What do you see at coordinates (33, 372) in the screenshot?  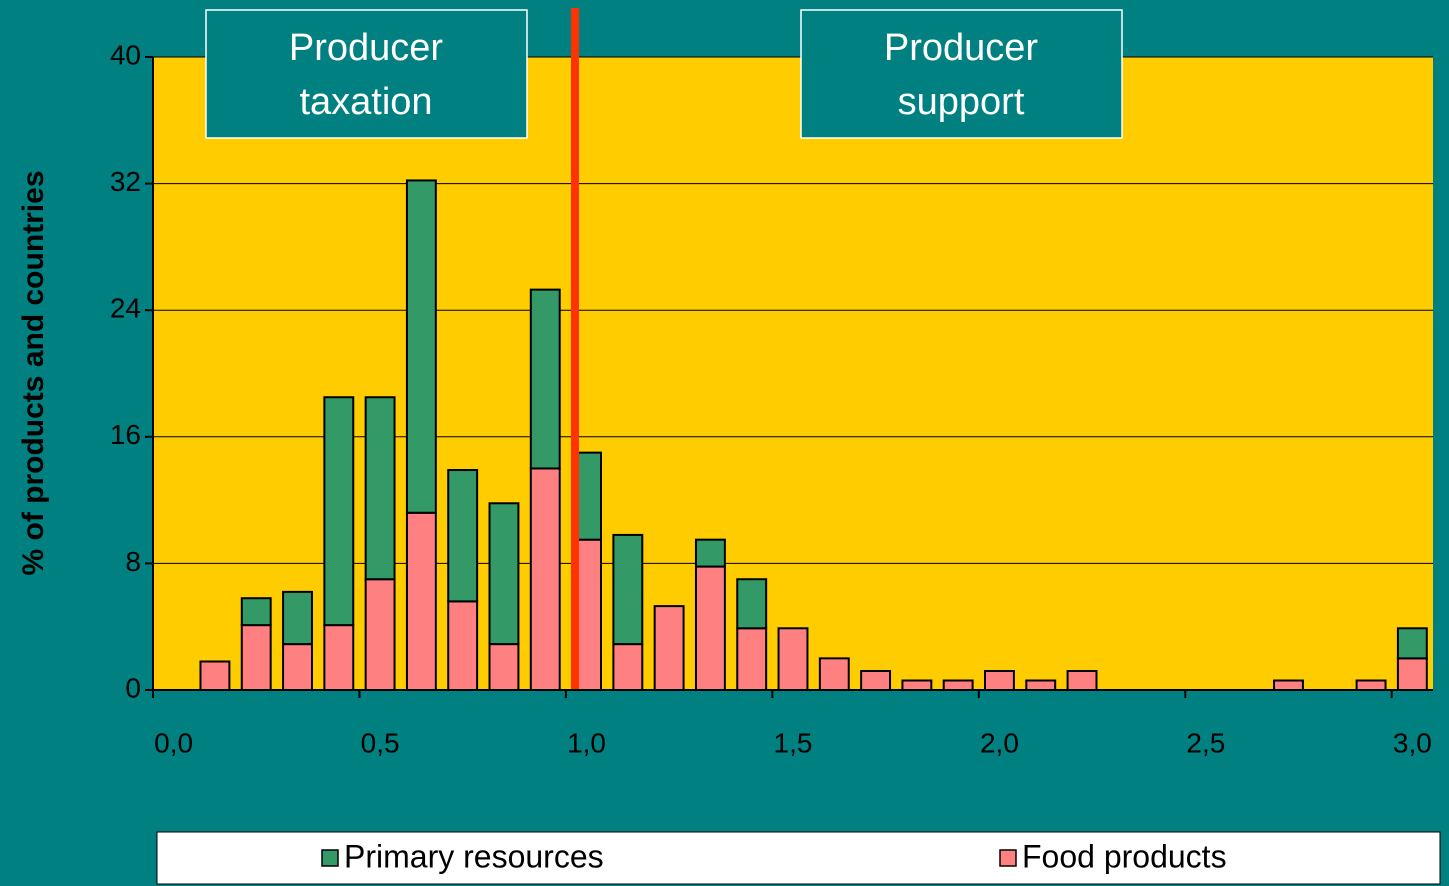 I see `y-axis-label: % of products and countries` at bounding box center [33, 372].